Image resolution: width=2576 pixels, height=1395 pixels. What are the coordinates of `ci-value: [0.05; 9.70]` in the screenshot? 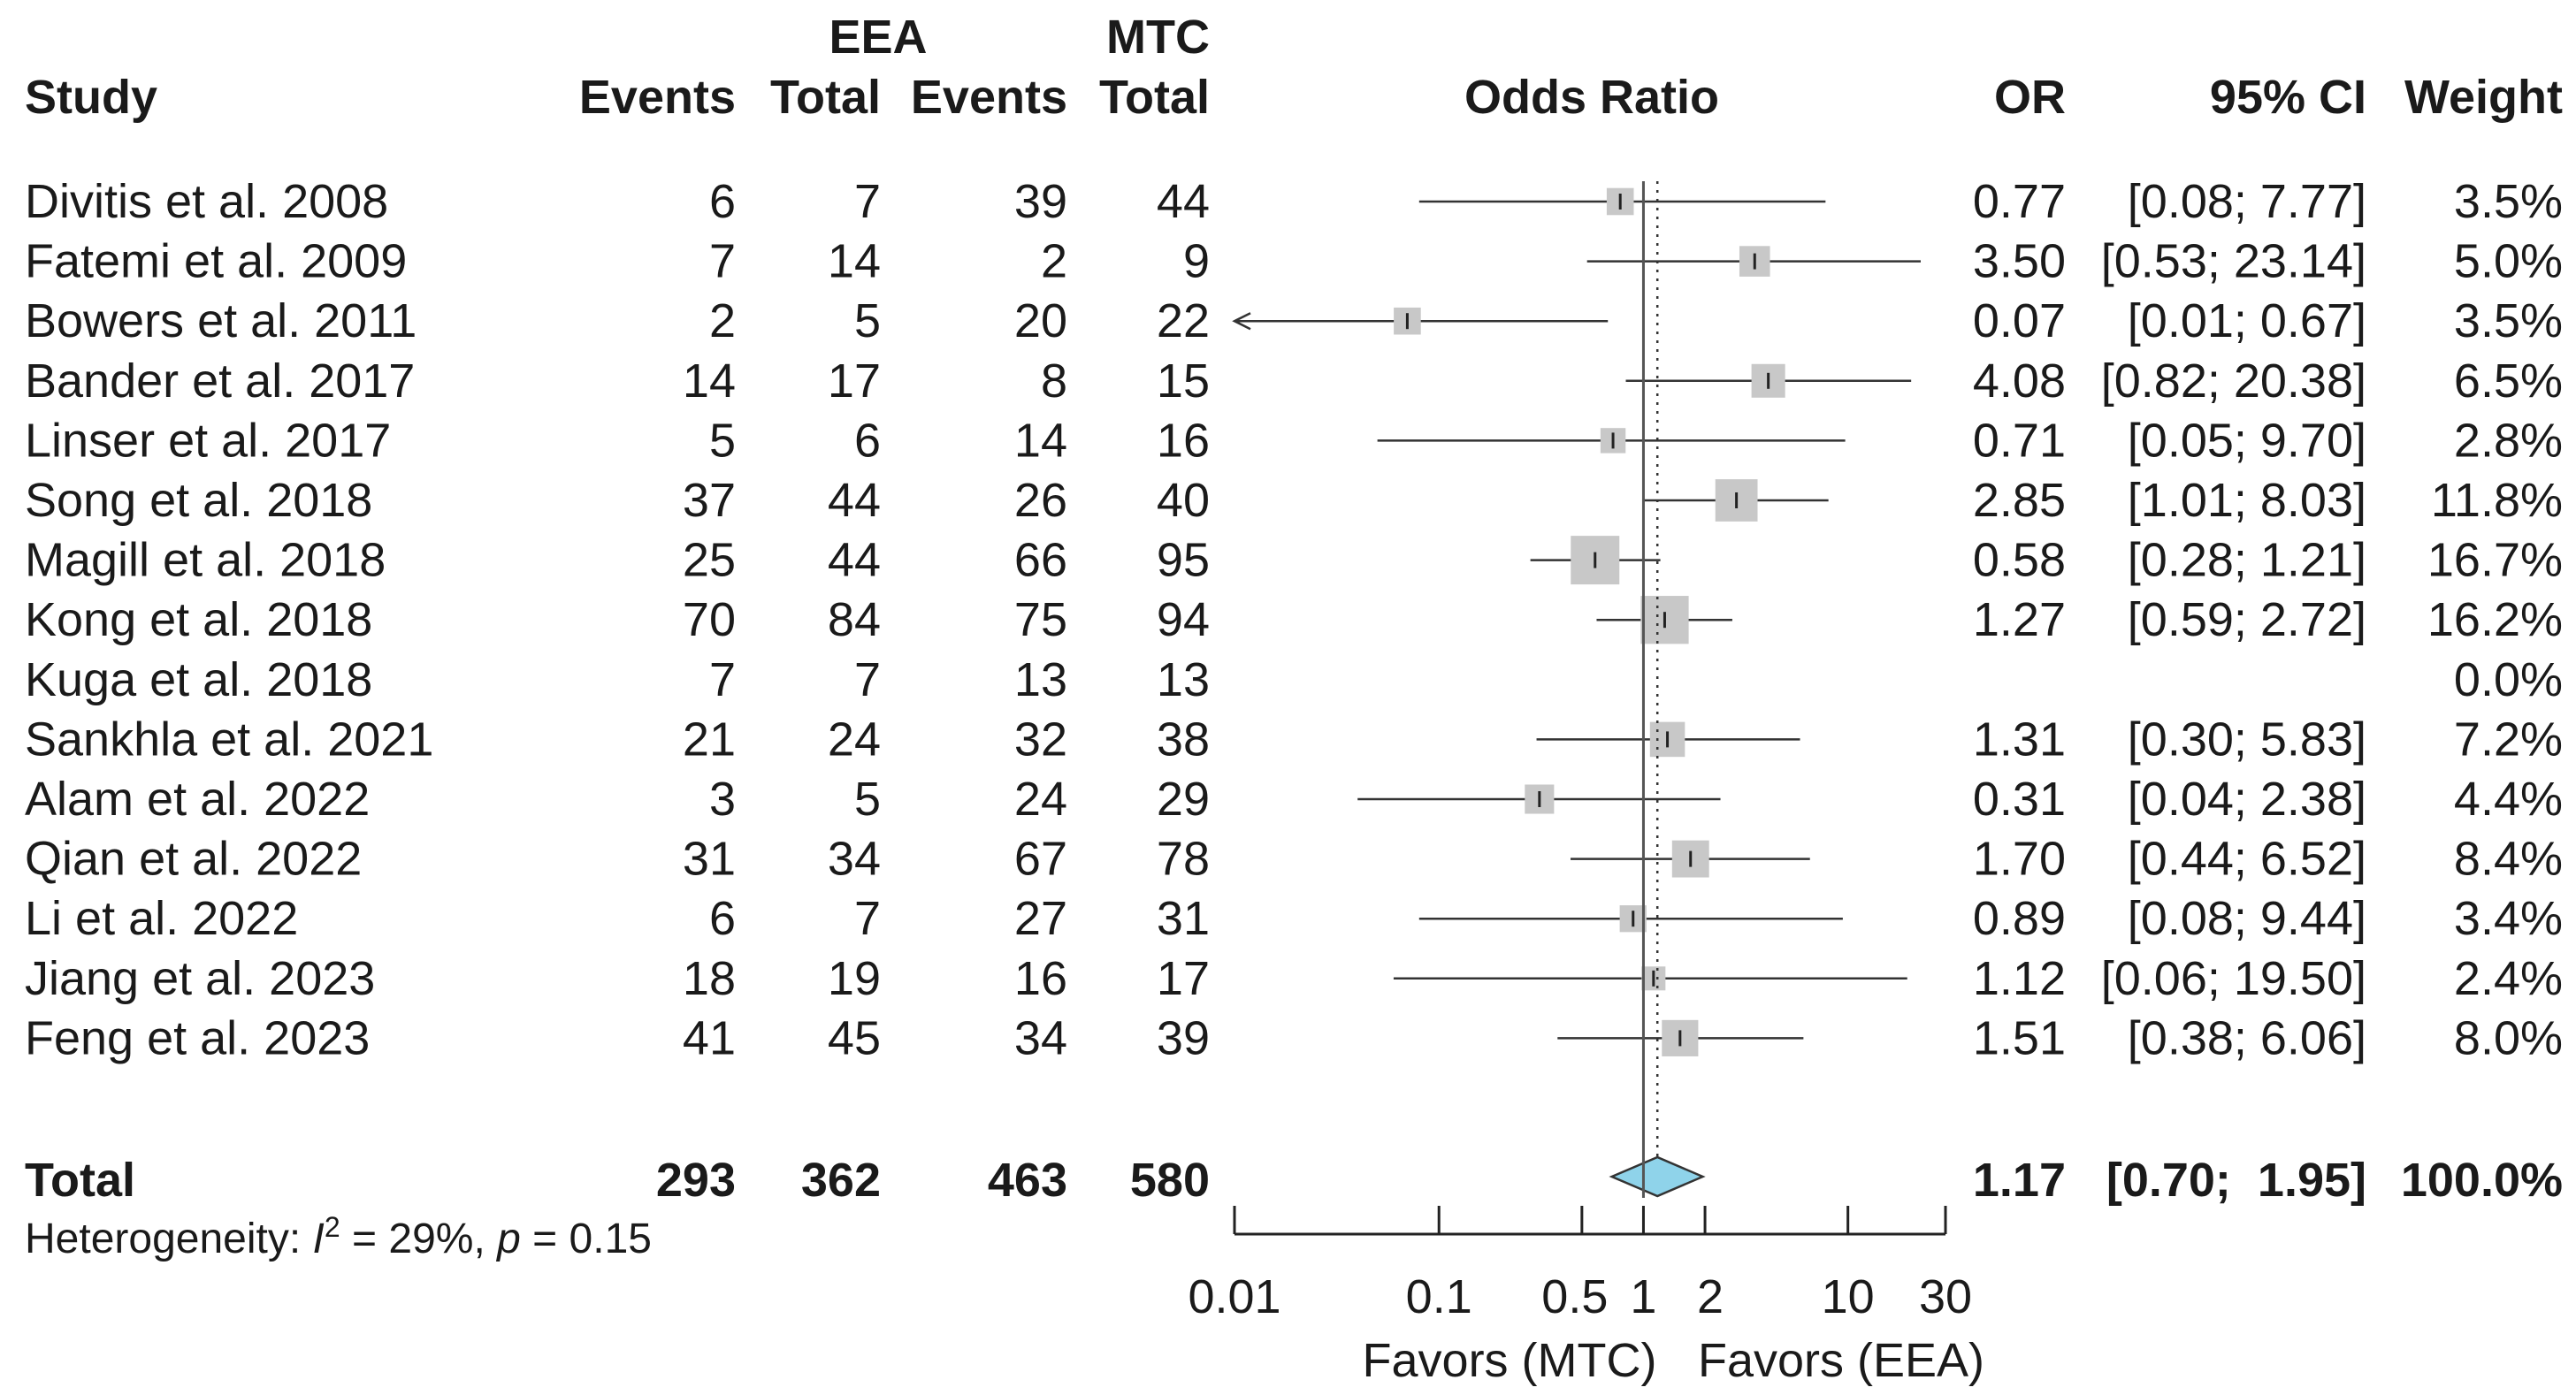 It's located at (2247, 440).